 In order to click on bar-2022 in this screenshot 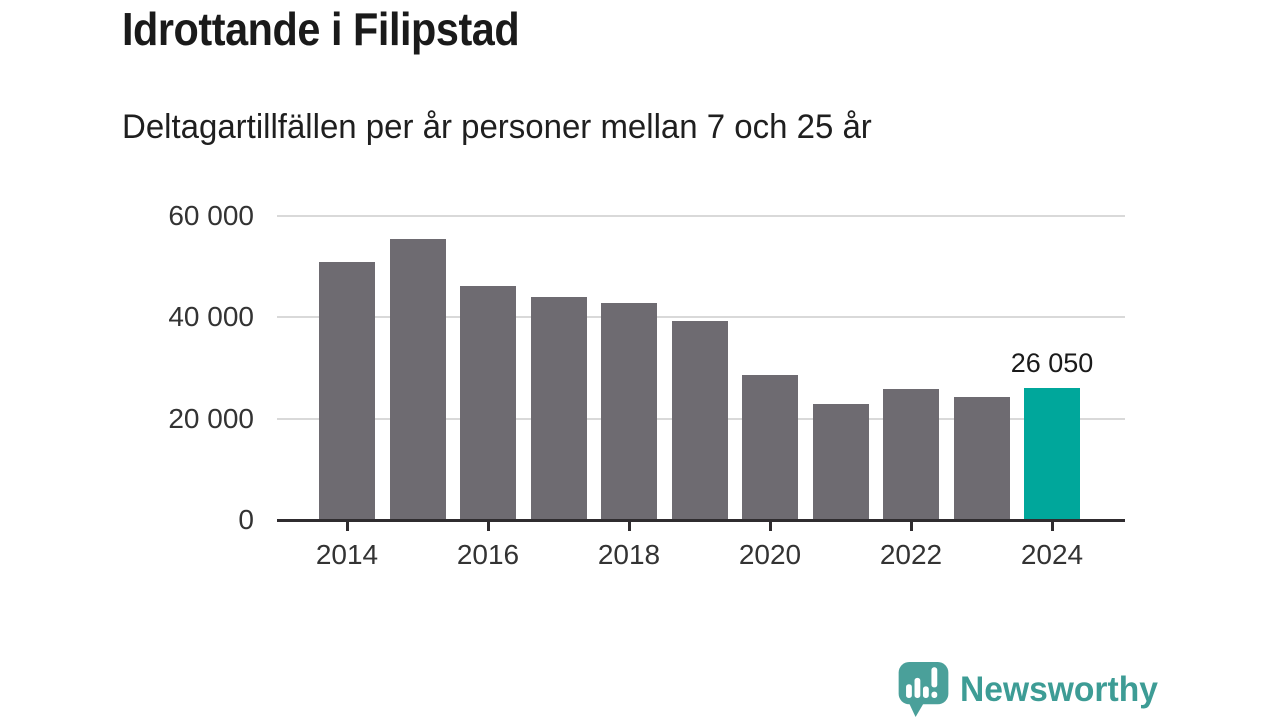, I will do `click(911, 454)`.